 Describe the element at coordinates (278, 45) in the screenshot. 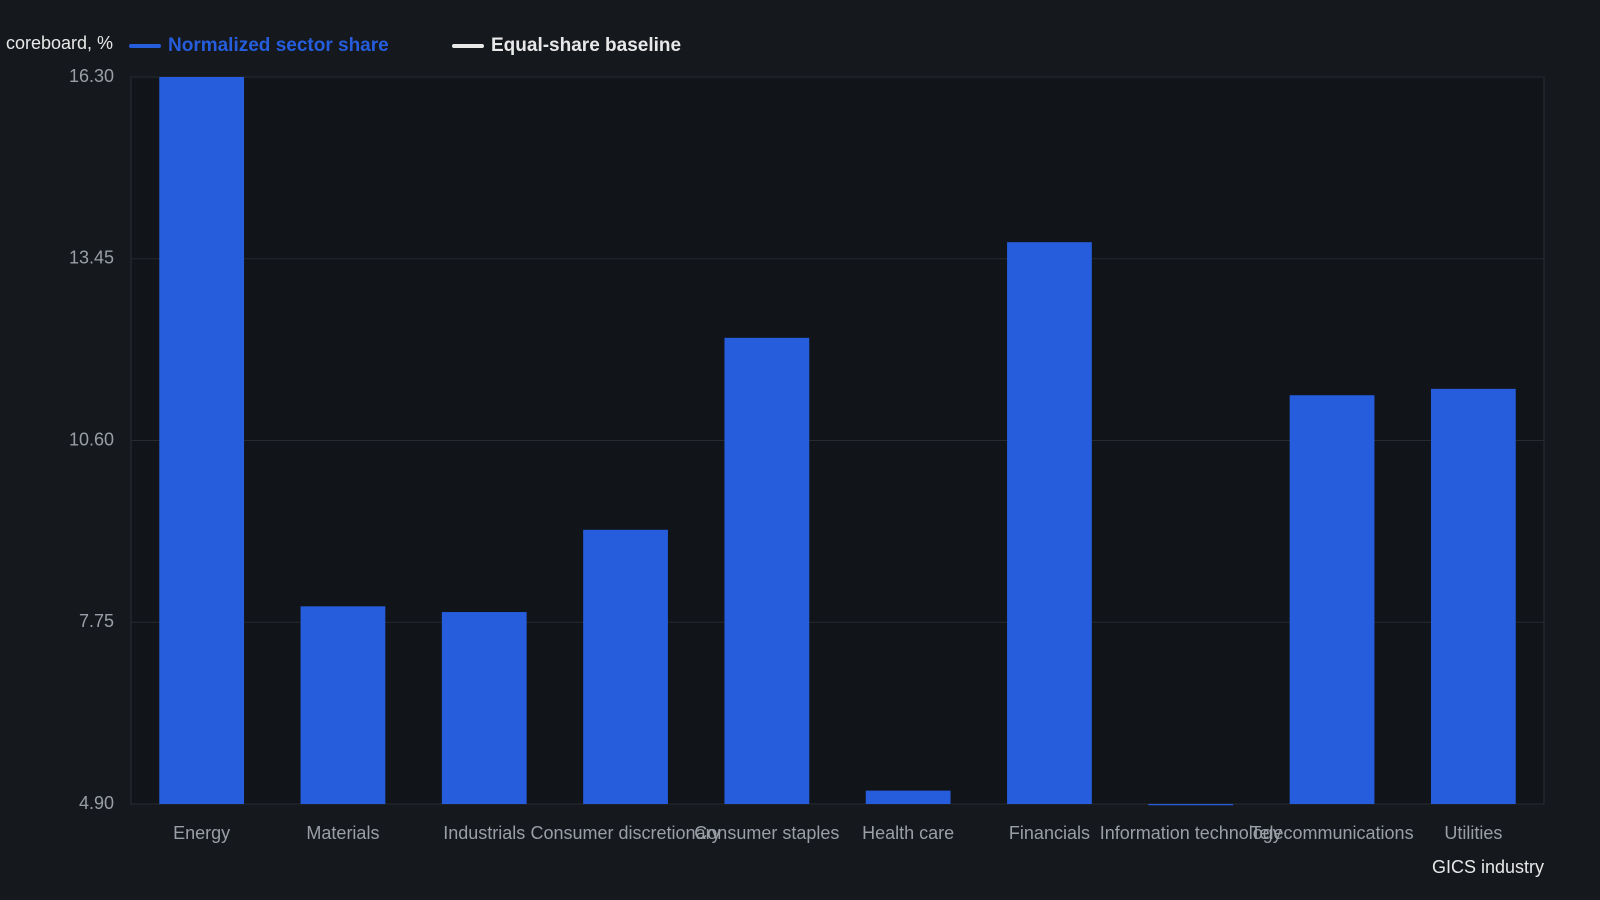

I see `legend-label: Normalized sector share` at that location.